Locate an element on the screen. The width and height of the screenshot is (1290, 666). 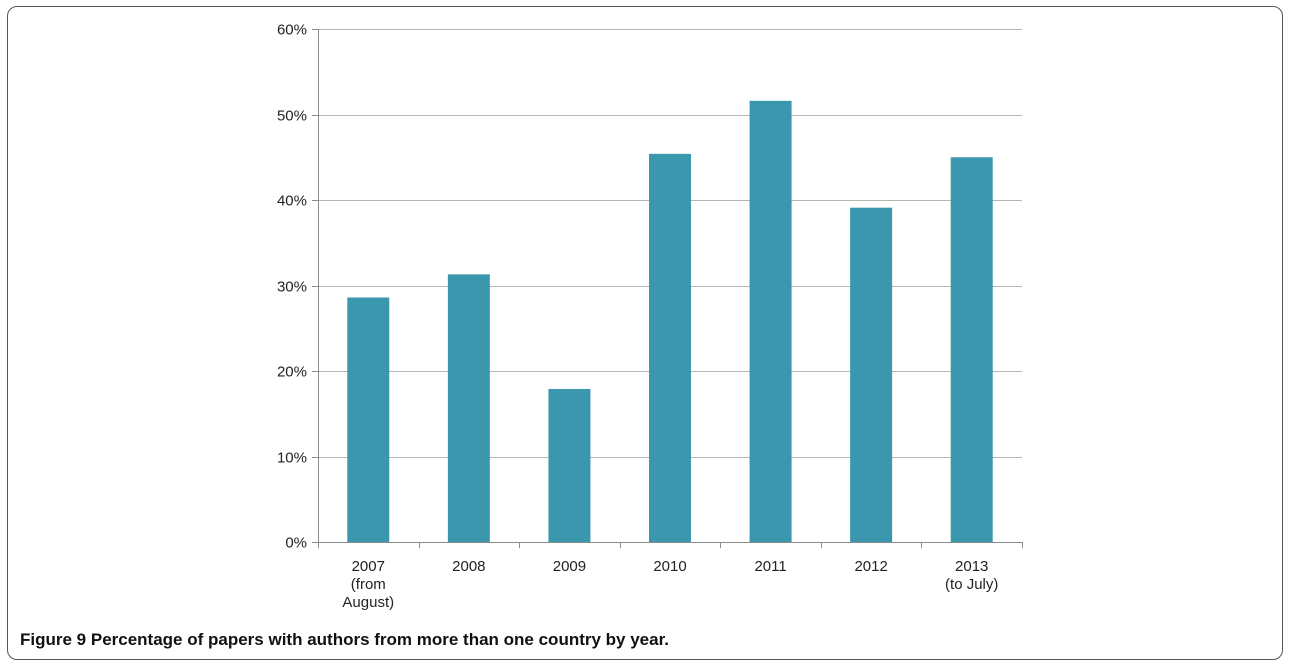
y-tick-label: 60% is located at coordinates (292, 30).